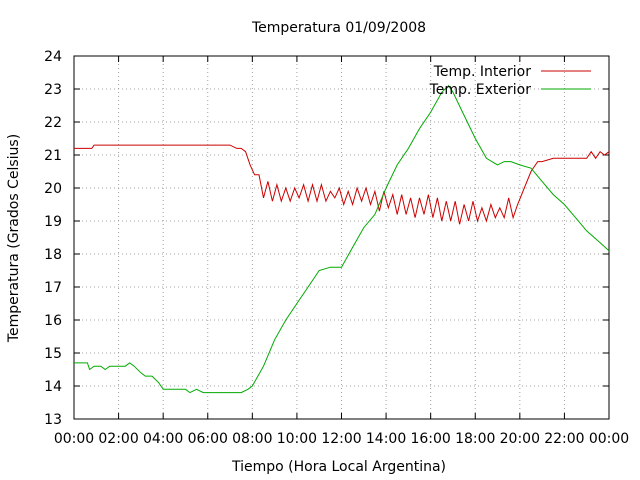 The width and height of the screenshot is (640, 480). Describe the element at coordinates (53, 288) in the screenshot. I see `y-tick-label: 17` at that location.